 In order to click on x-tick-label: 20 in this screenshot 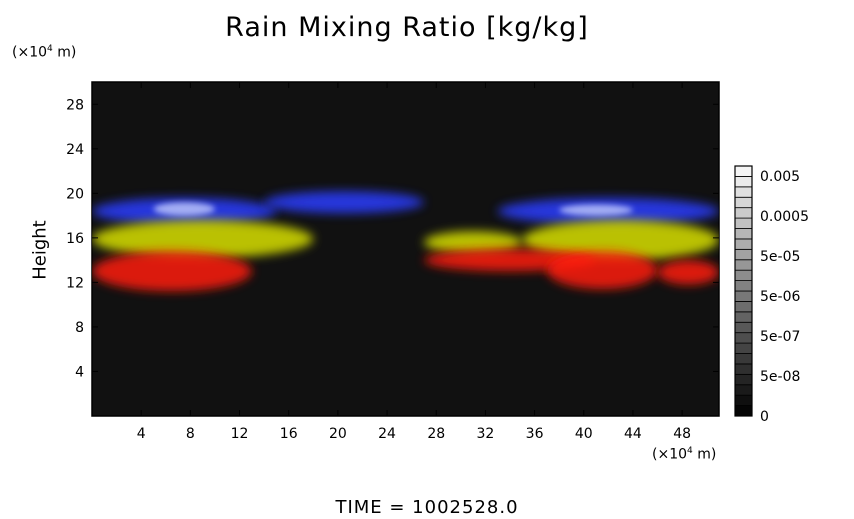, I will do `click(338, 434)`.